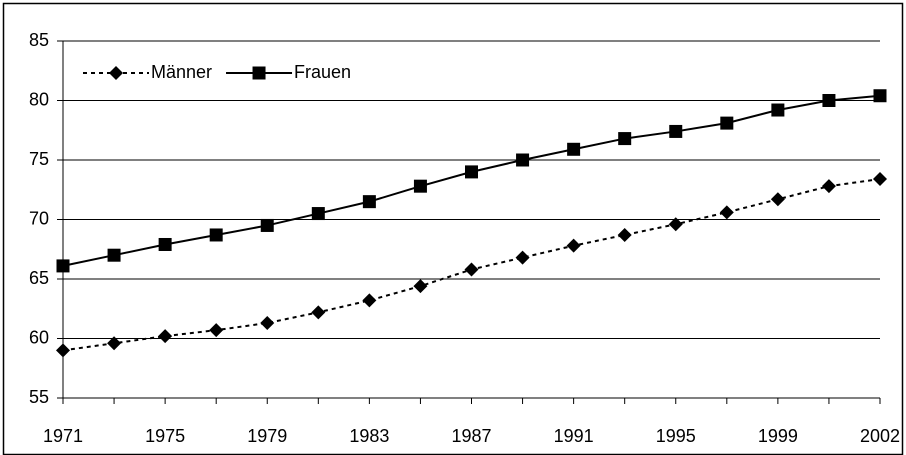 Image resolution: width=906 pixels, height=455 pixels. I want to click on legend-label: Männer, so click(181, 72).